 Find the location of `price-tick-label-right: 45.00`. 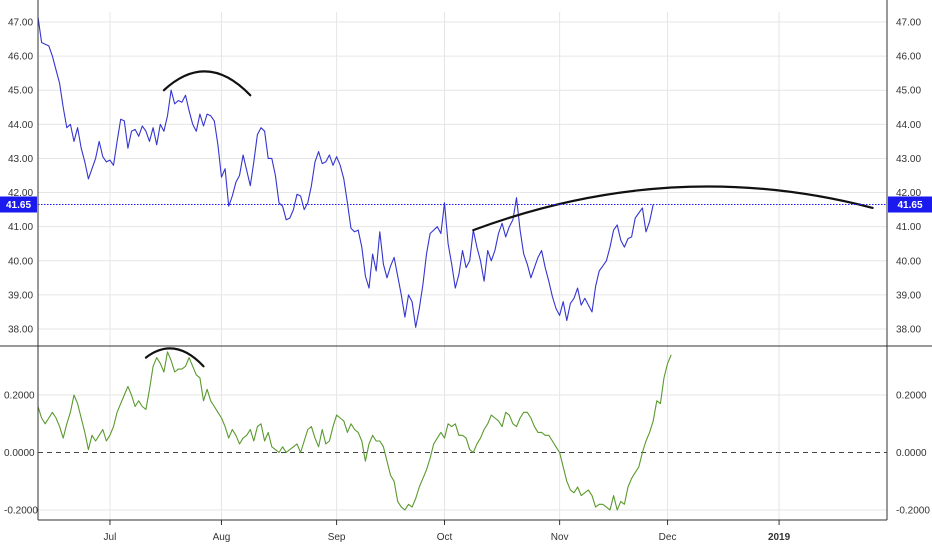

price-tick-label-right: 45.00 is located at coordinates (908, 91).